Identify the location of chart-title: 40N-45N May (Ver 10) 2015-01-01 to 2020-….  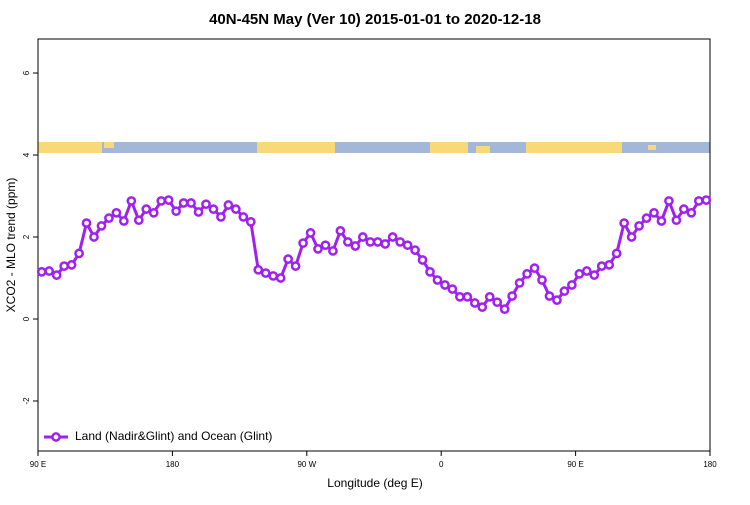
(375, 19).